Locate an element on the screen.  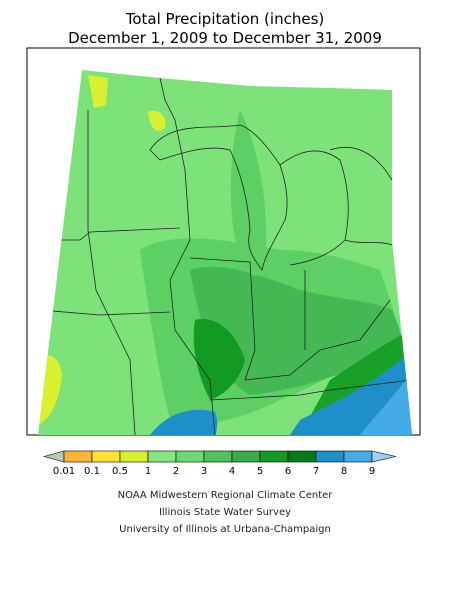
legend-label: 1 is located at coordinates (148, 471).